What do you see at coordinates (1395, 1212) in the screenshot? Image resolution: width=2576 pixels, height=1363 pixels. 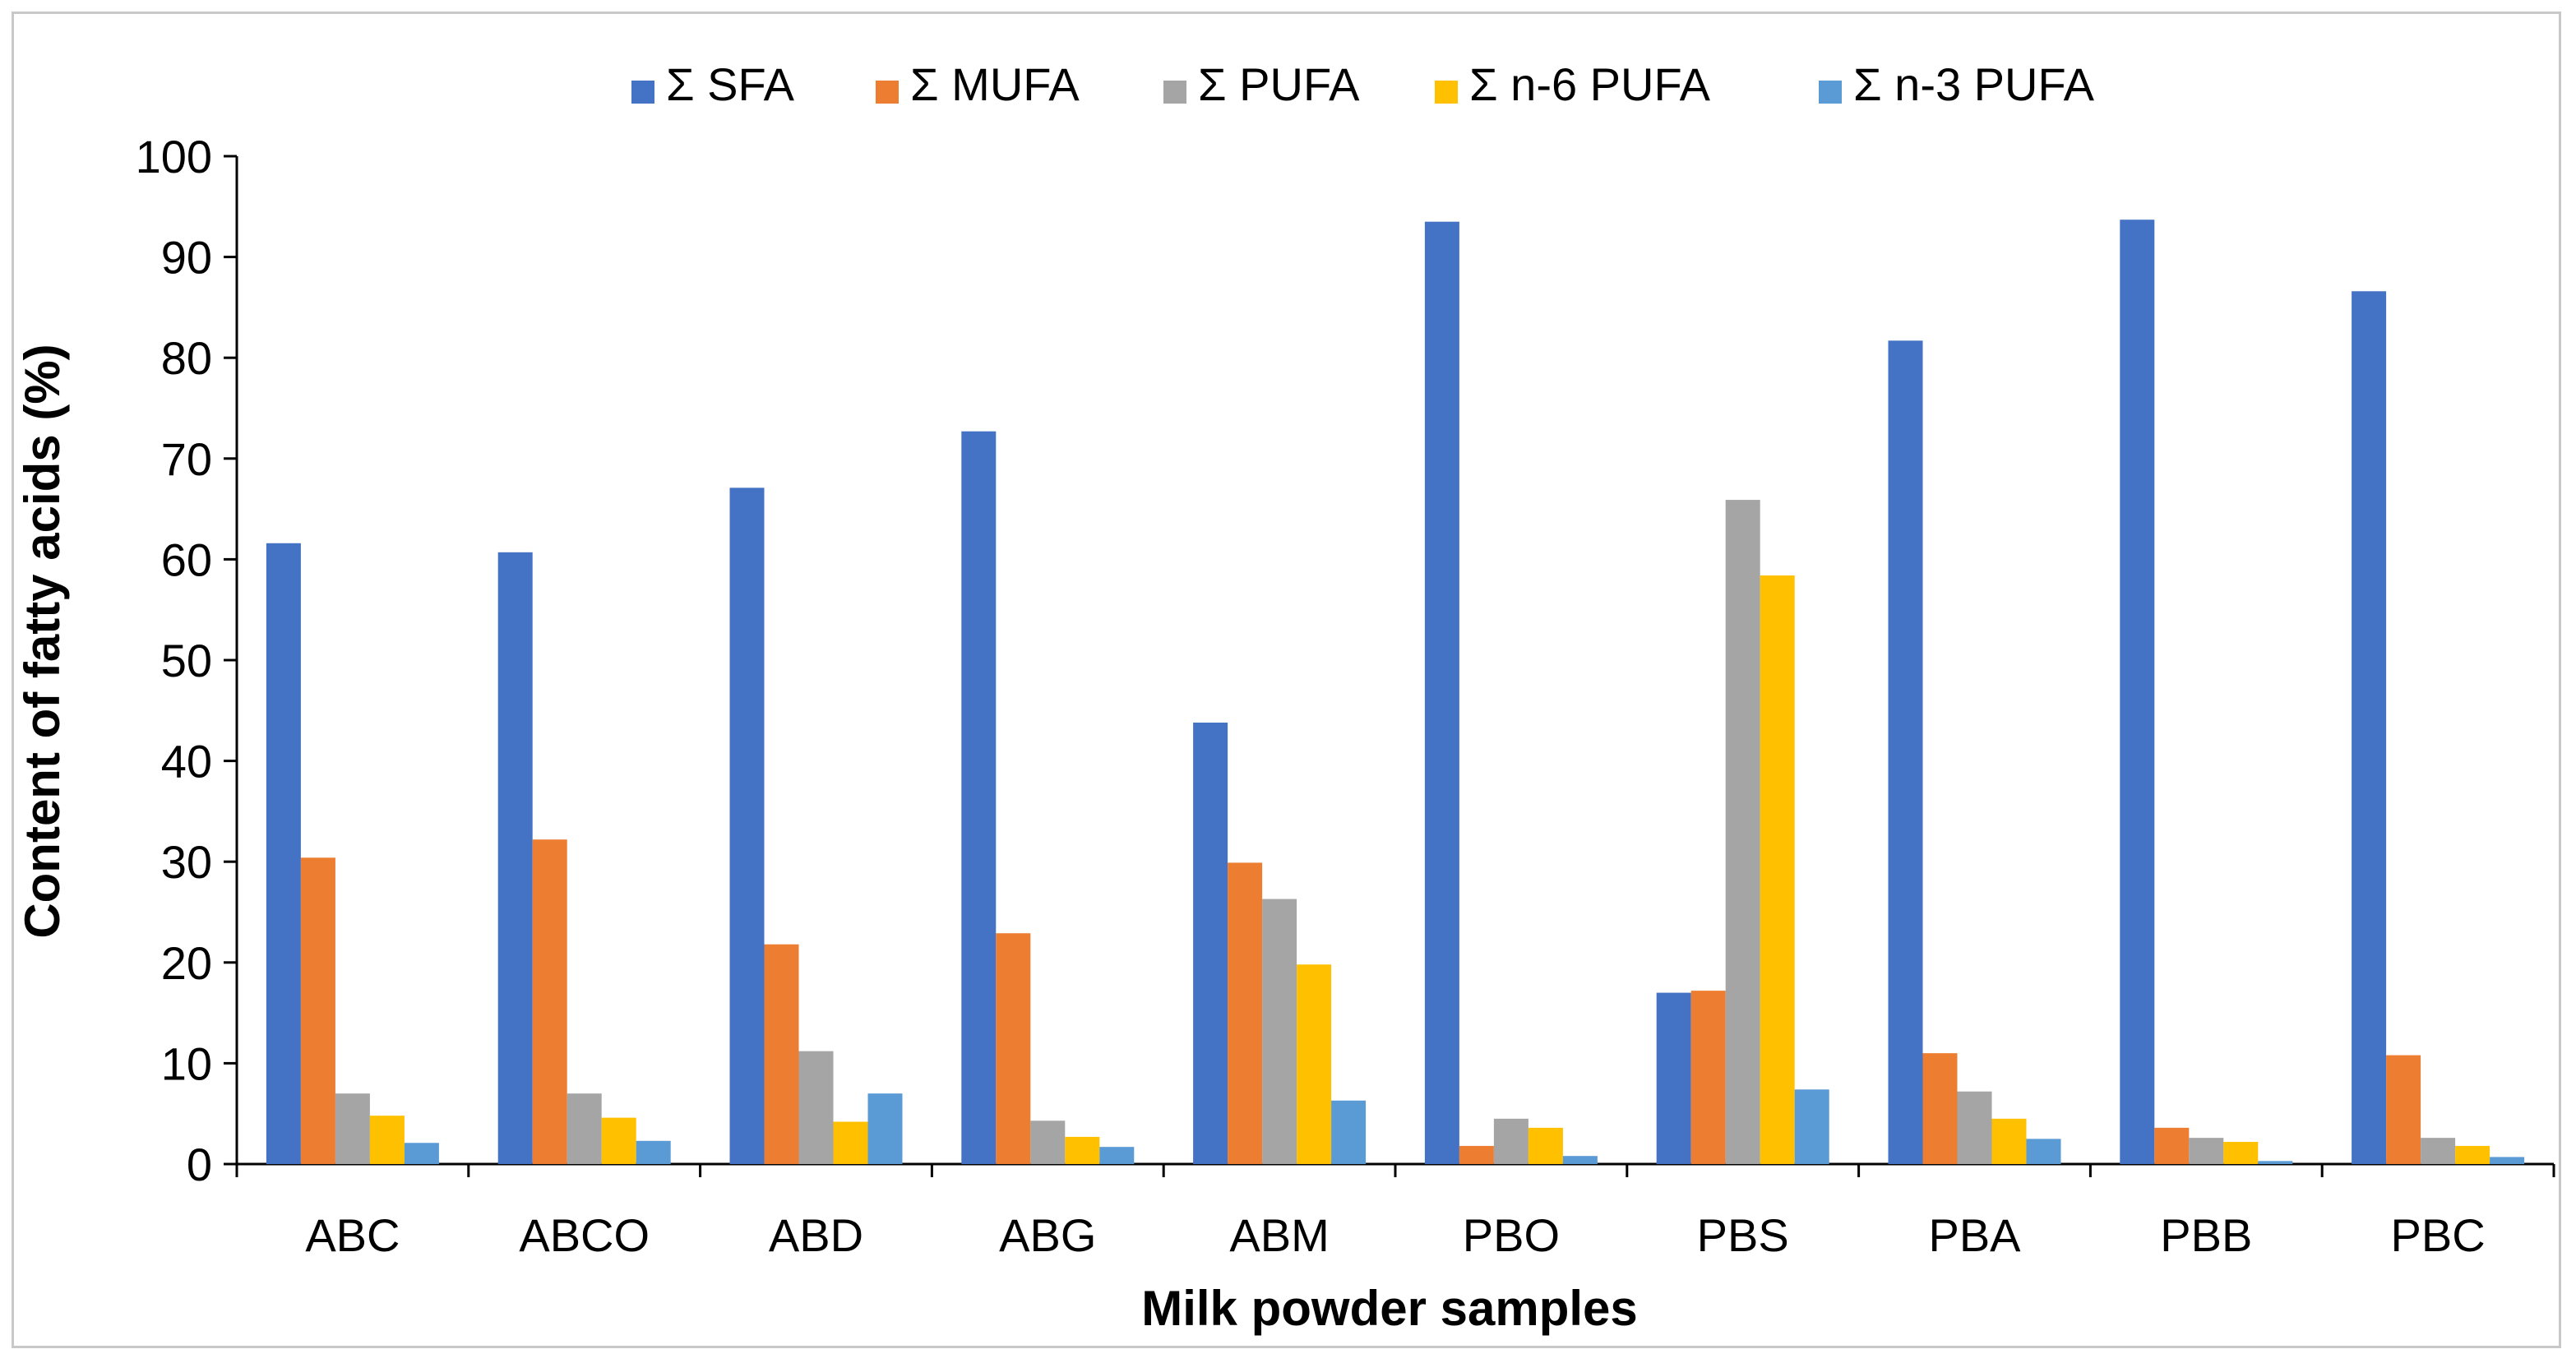 I see `x-axis: ABC ABCO ABD ABG ABM PBO PBS PBA PBB PBC` at bounding box center [1395, 1212].